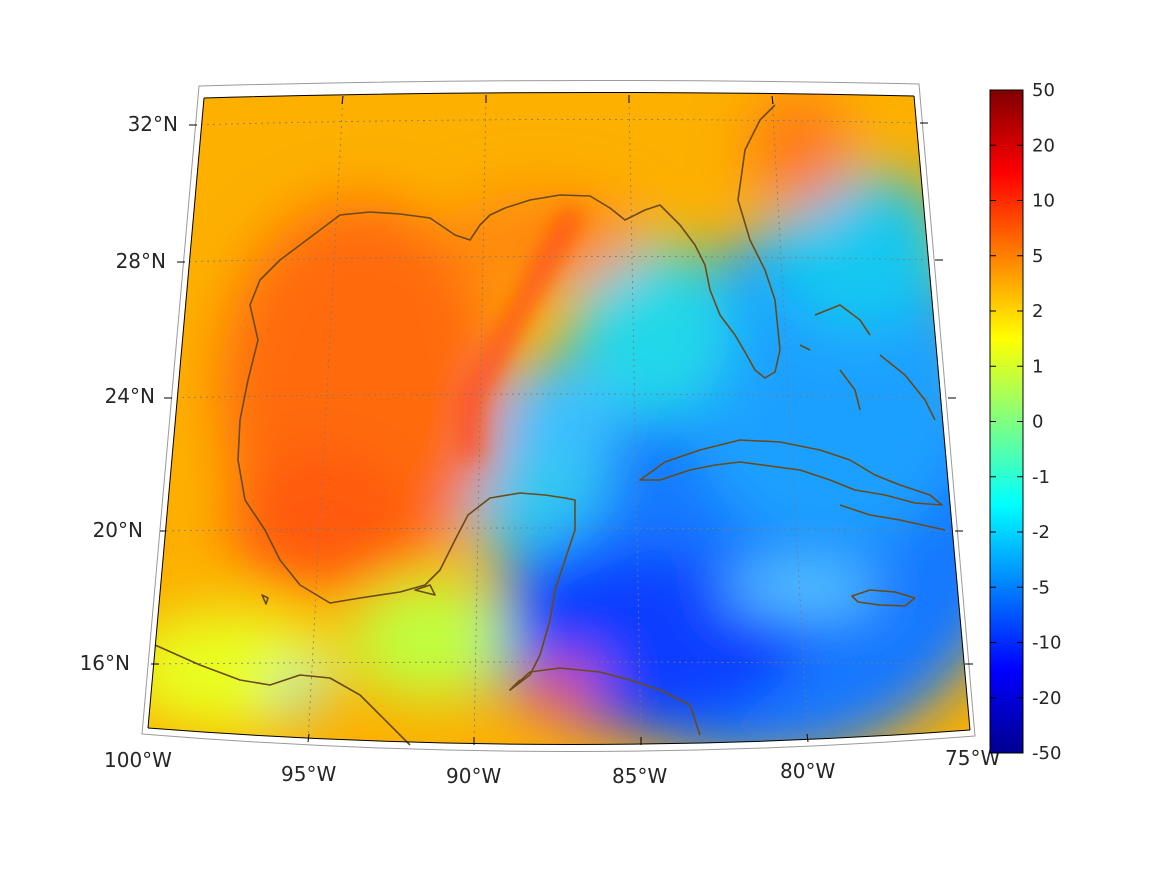 Image resolution: width=1167 pixels, height=875 pixels. What do you see at coordinates (552, 767) in the screenshot?
I see `lon-labels: 100°W 95°W 90°W 85°W 80°W 75°W` at bounding box center [552, 767].